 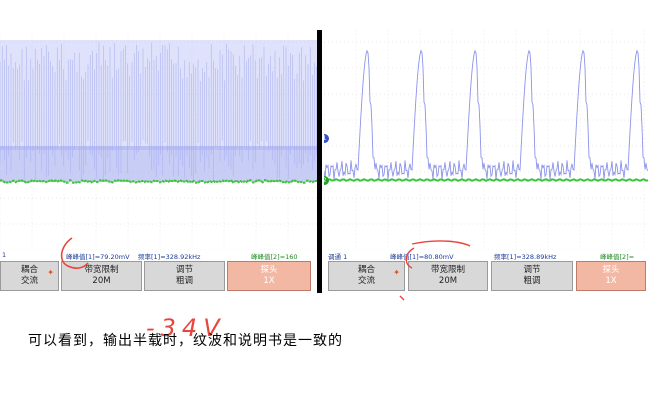 What do you see at coordinates (402, 298) in the screenshot?
I see `ink-tick` at bounding box center [402, 298].